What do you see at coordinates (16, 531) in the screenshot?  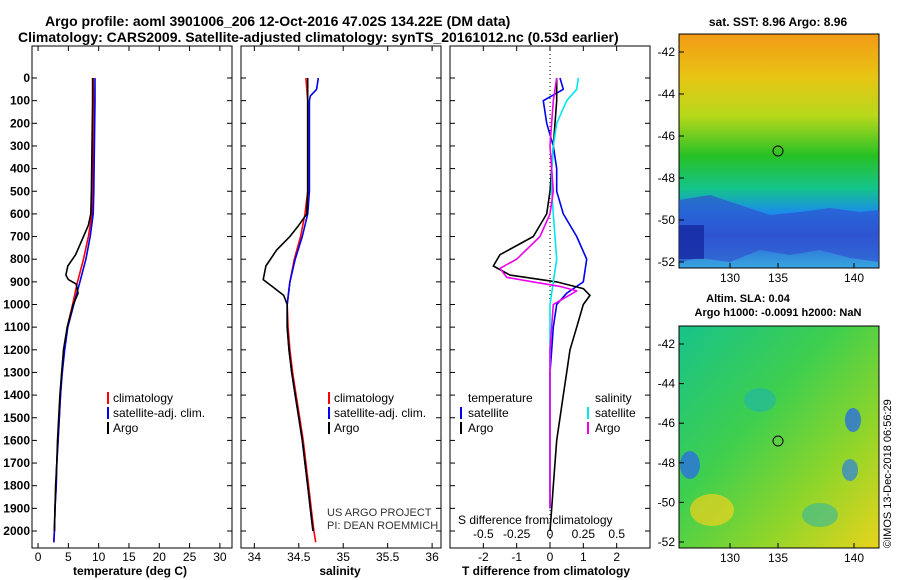 I see `ytick-label: 2000` at bounding box center [16, 531].